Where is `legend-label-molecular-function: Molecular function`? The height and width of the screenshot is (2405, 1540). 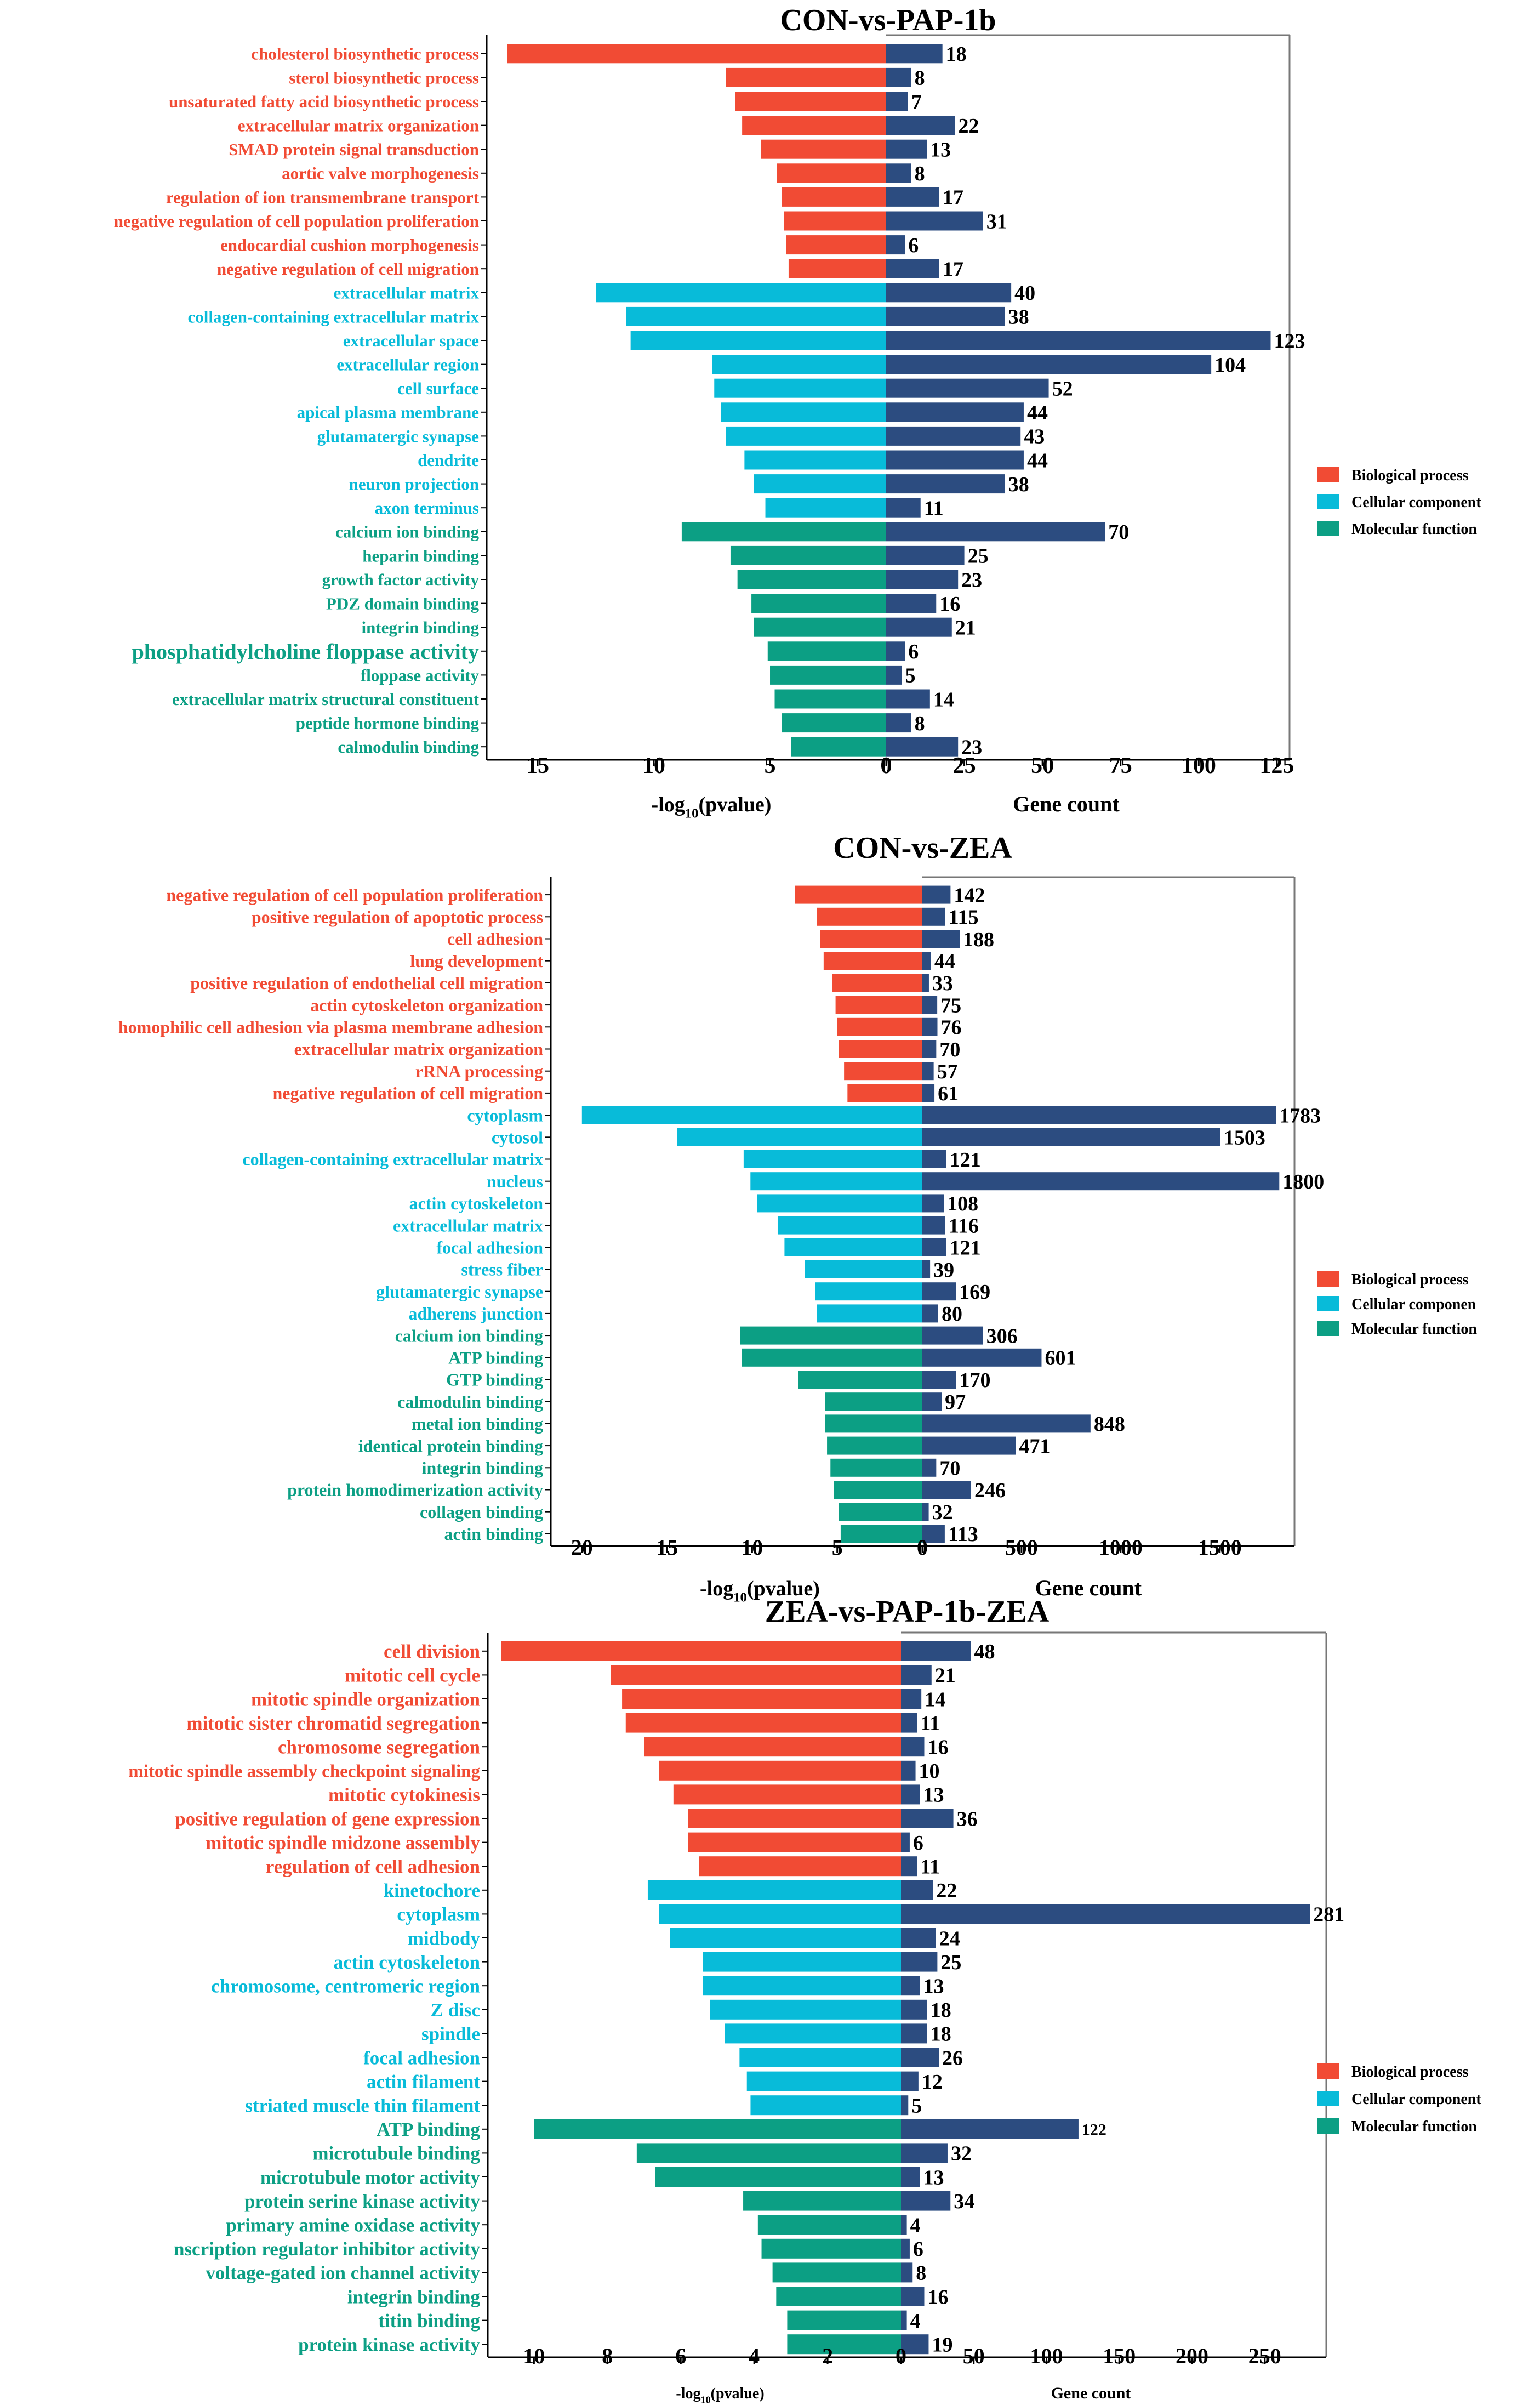 legend-label-molecular-function: Molecular function is located at coordinates (1414, 2126).